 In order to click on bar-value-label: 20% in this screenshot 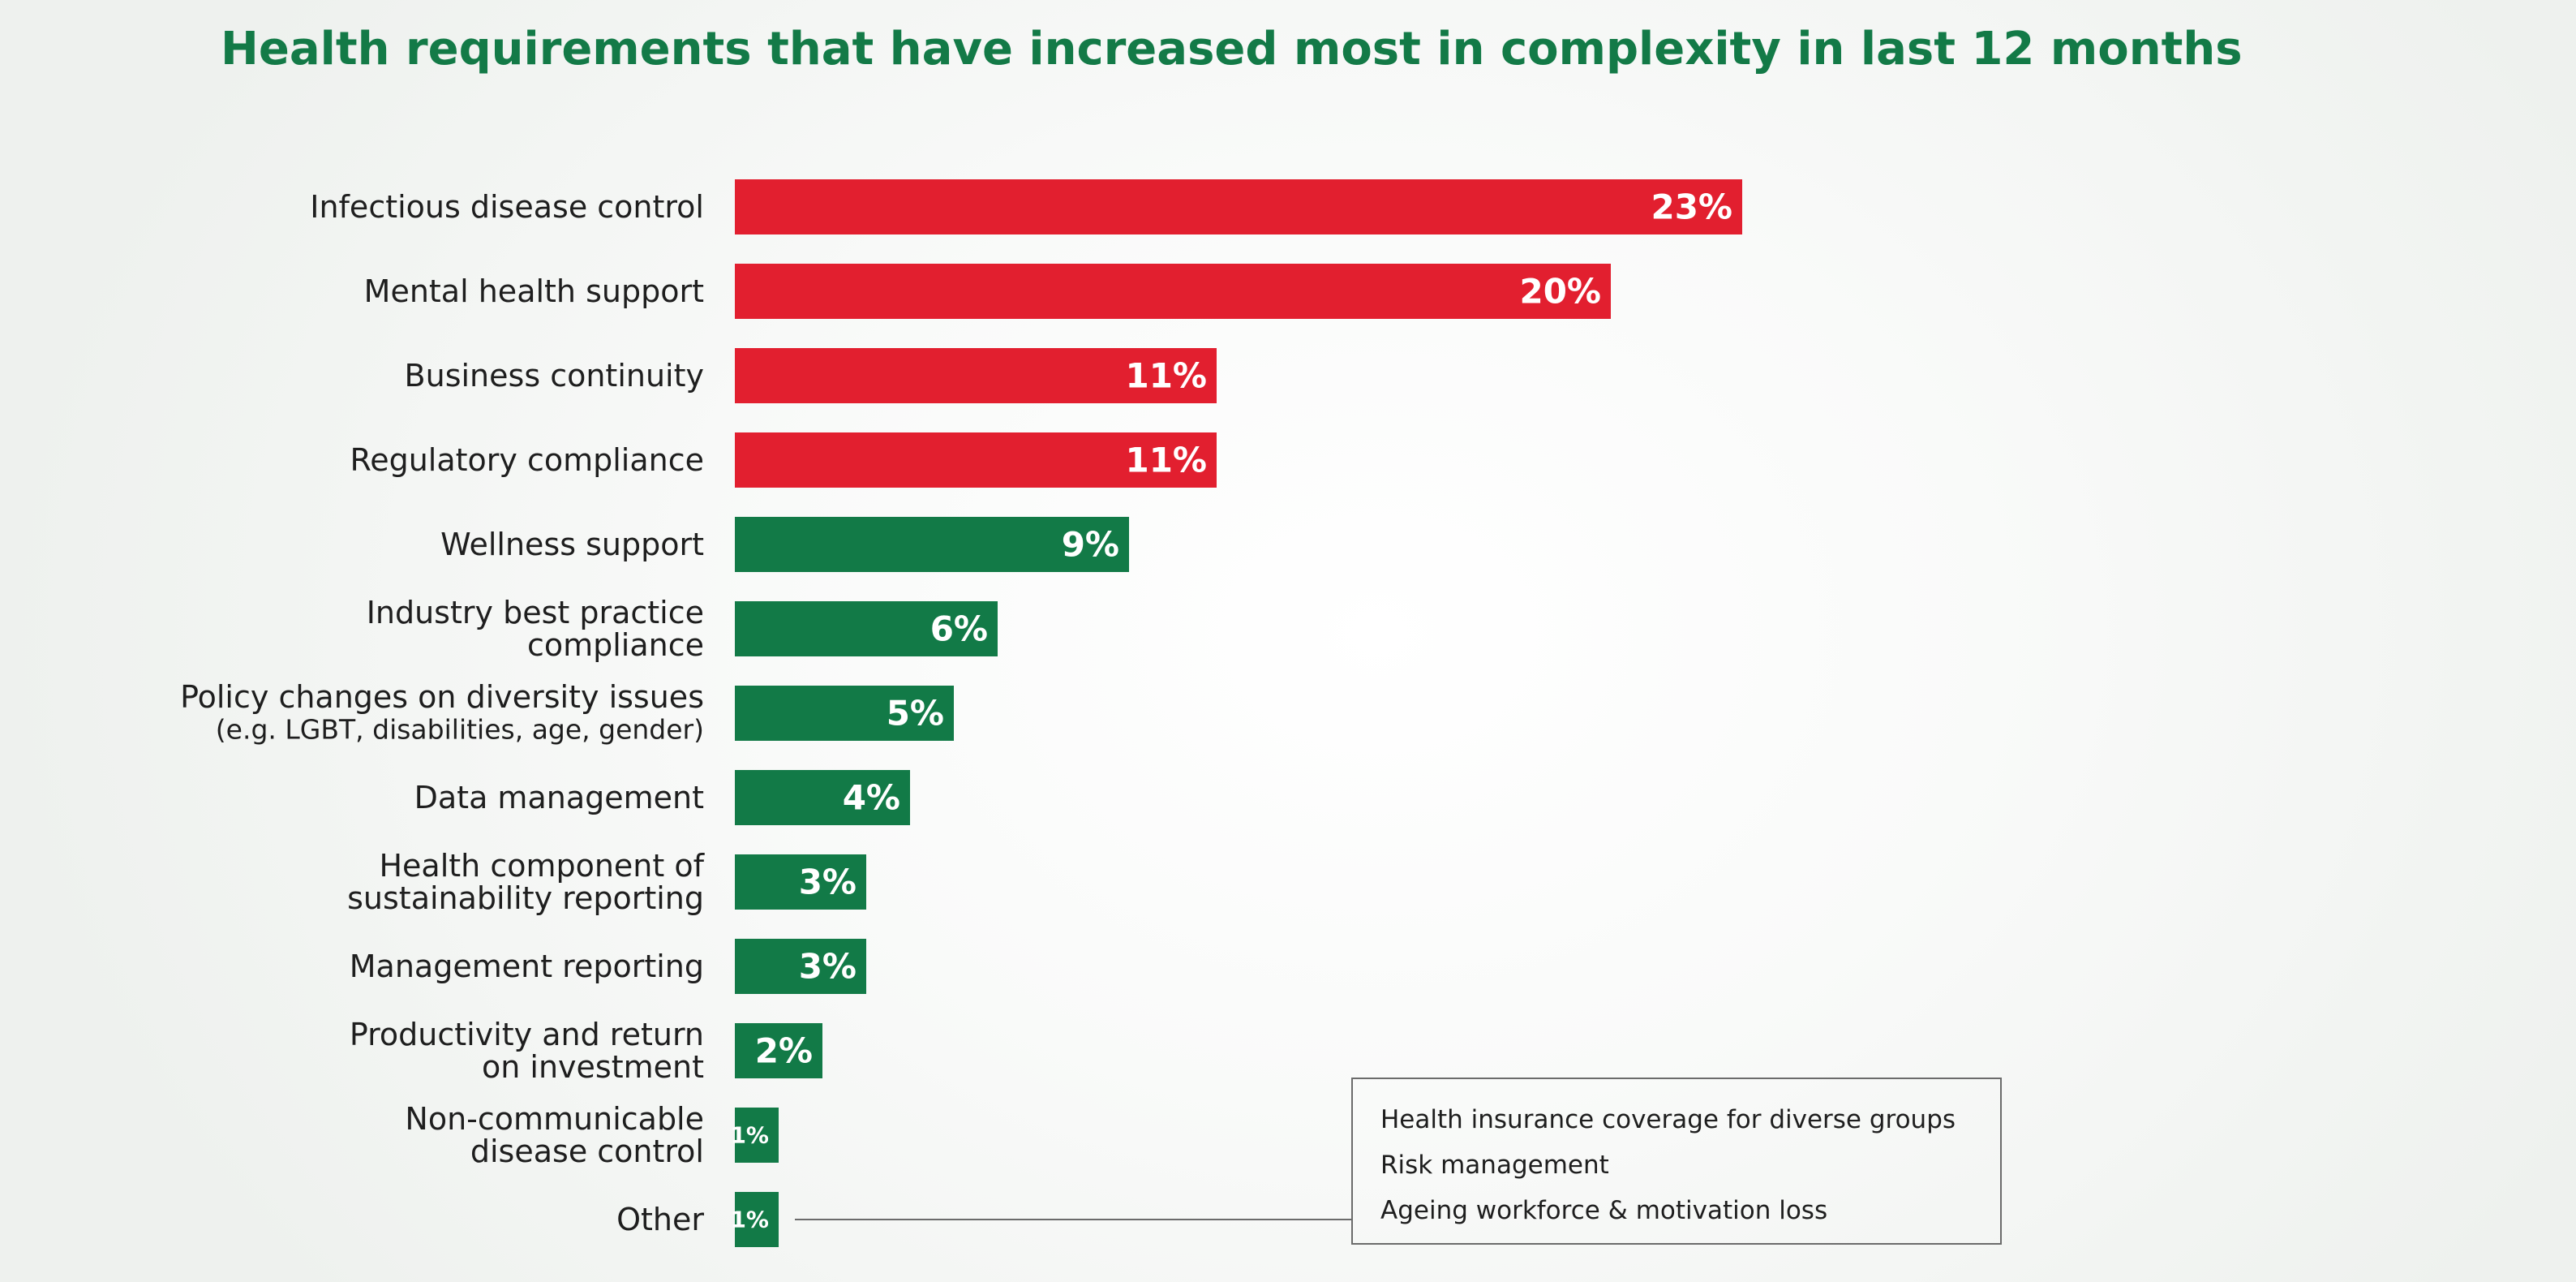, I will do `click(1560, 292)`.